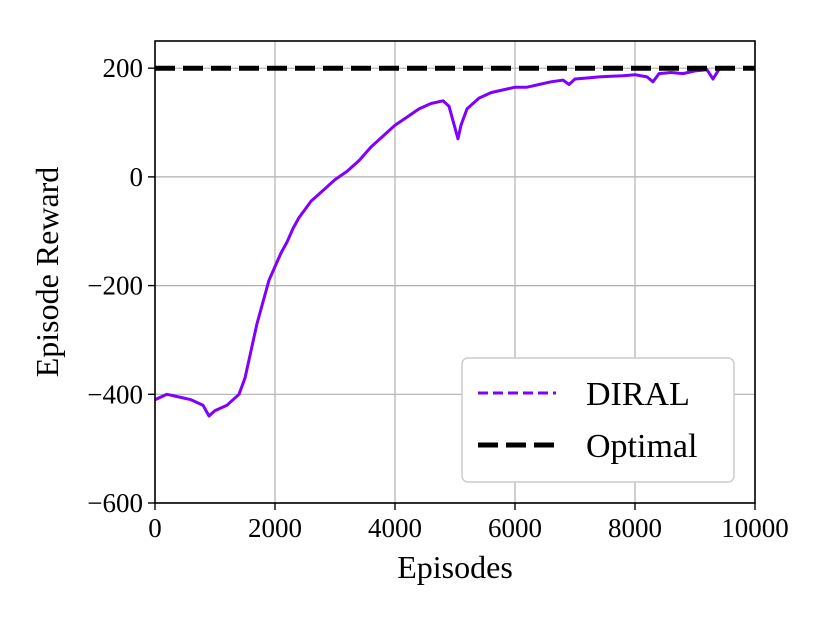 The image size is (830, 623). Describe the element at coordinates (115, 503) in the screenshot. I see `y-tick-label: −600` at that location.